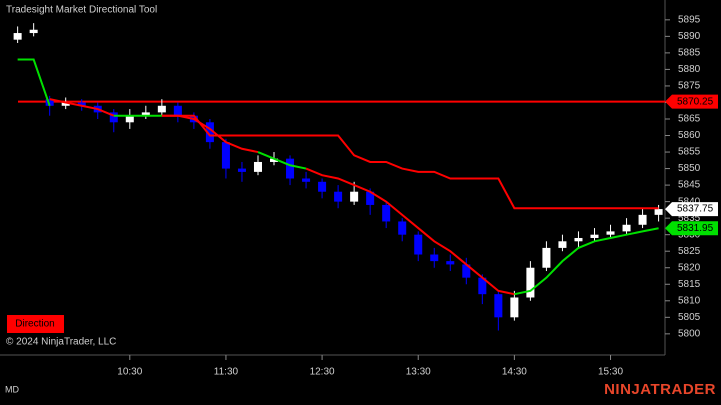  Describe the element at coordinates (689, 36) in the screenshot. I see `y-tick-label: 5890` at that location.